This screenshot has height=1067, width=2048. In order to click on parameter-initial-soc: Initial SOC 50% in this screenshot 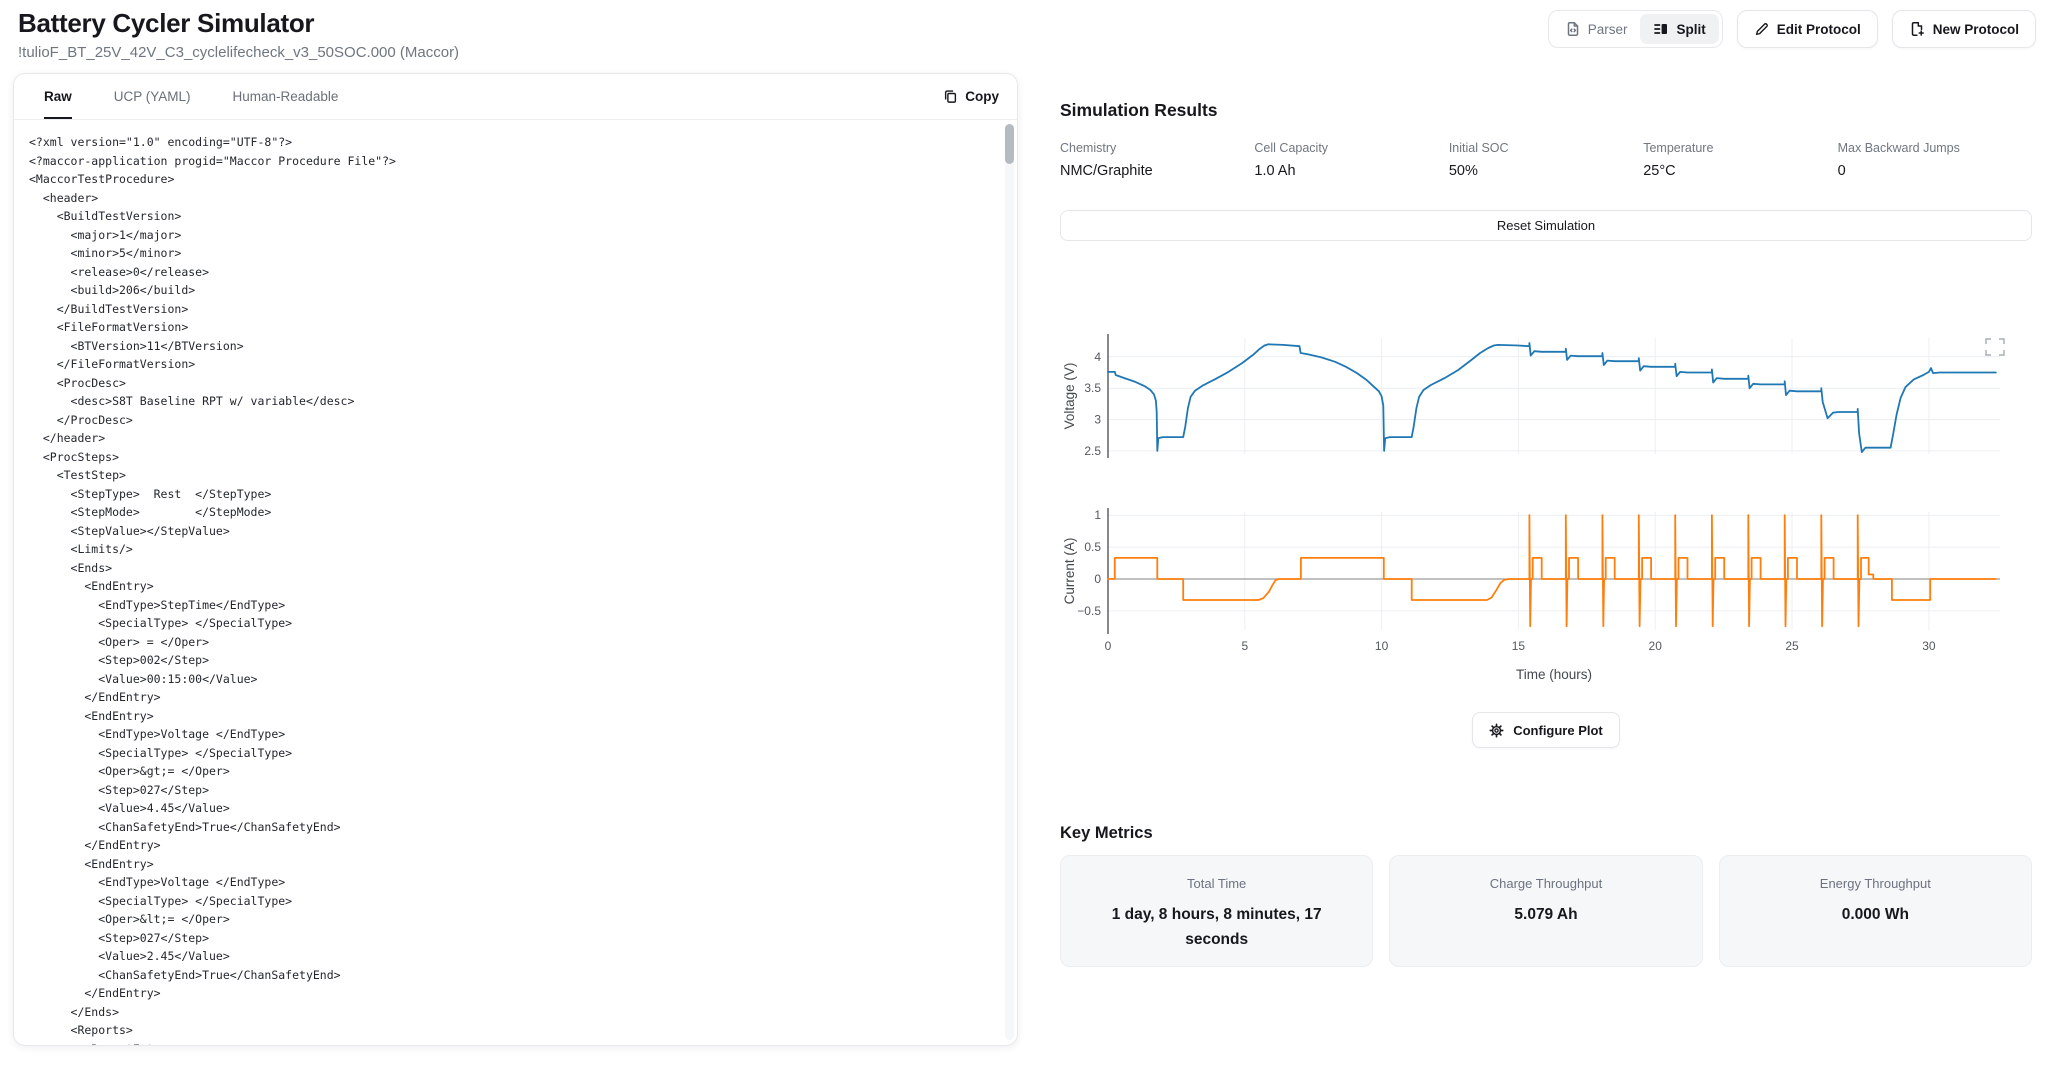, I will do `click(1546, 160)`.